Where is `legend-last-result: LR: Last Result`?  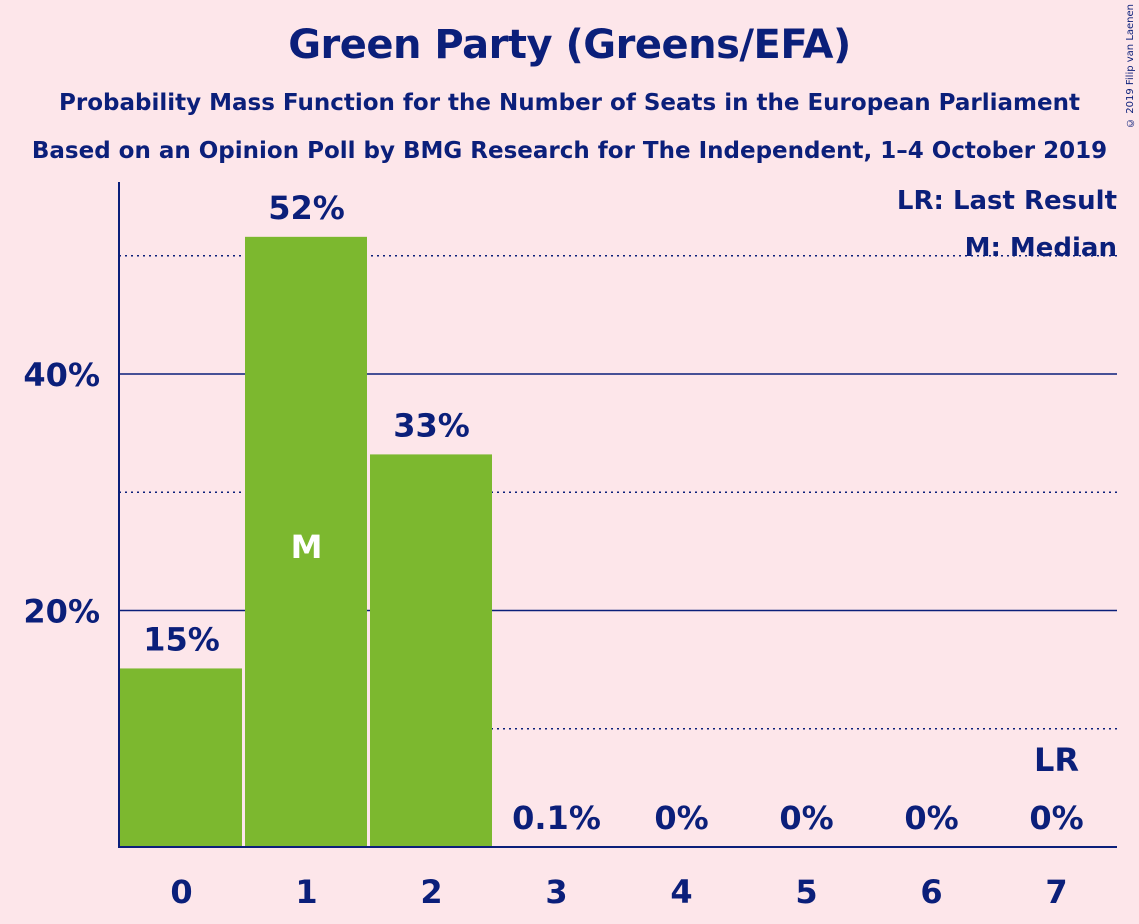
legend-last-result: LR: Last Result is located at coordinates (1007, 201).